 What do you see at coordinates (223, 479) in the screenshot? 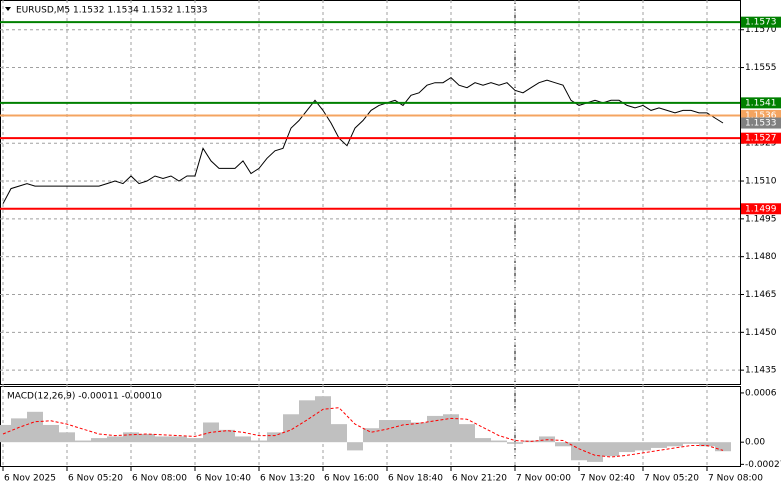
I see `x-tick-label: 6 Nov 10:40` at bounding box center [223, 479].